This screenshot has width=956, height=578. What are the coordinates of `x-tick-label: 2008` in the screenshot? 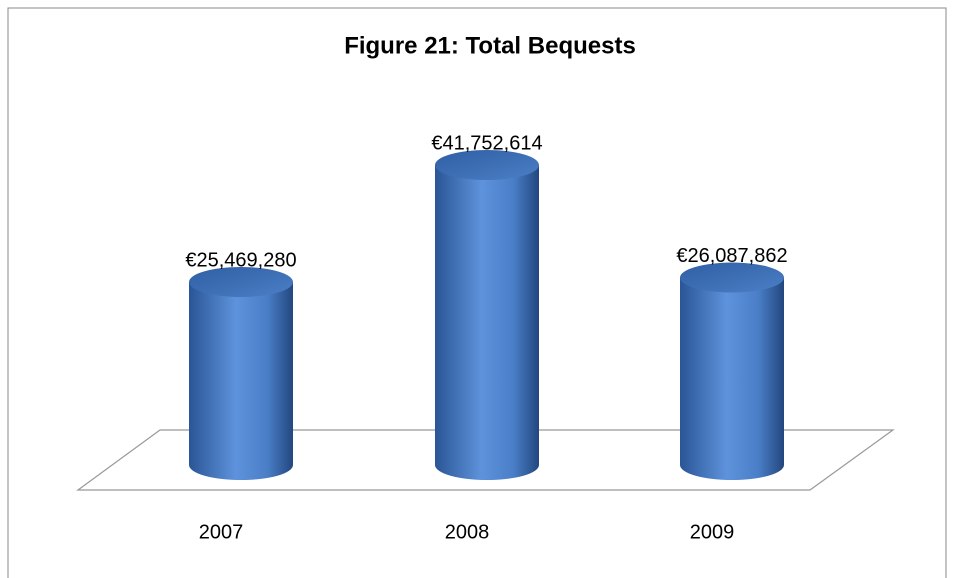 It's located at (467, 532).